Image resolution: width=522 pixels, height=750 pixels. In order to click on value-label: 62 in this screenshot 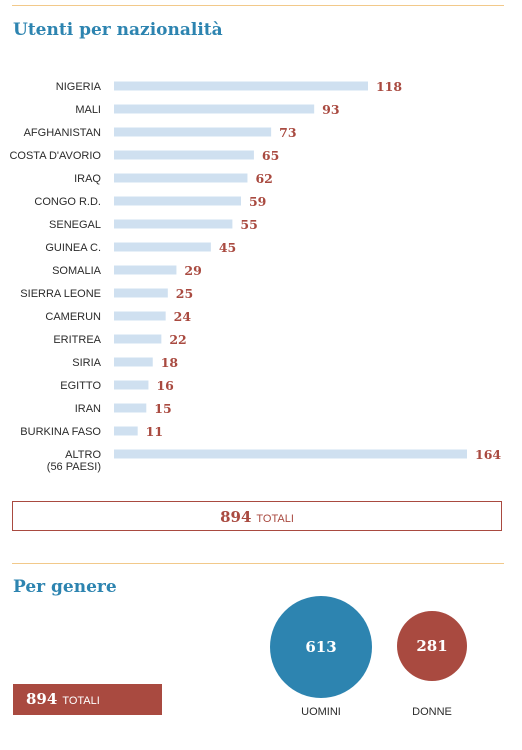, I will do `click(263, 178)`.